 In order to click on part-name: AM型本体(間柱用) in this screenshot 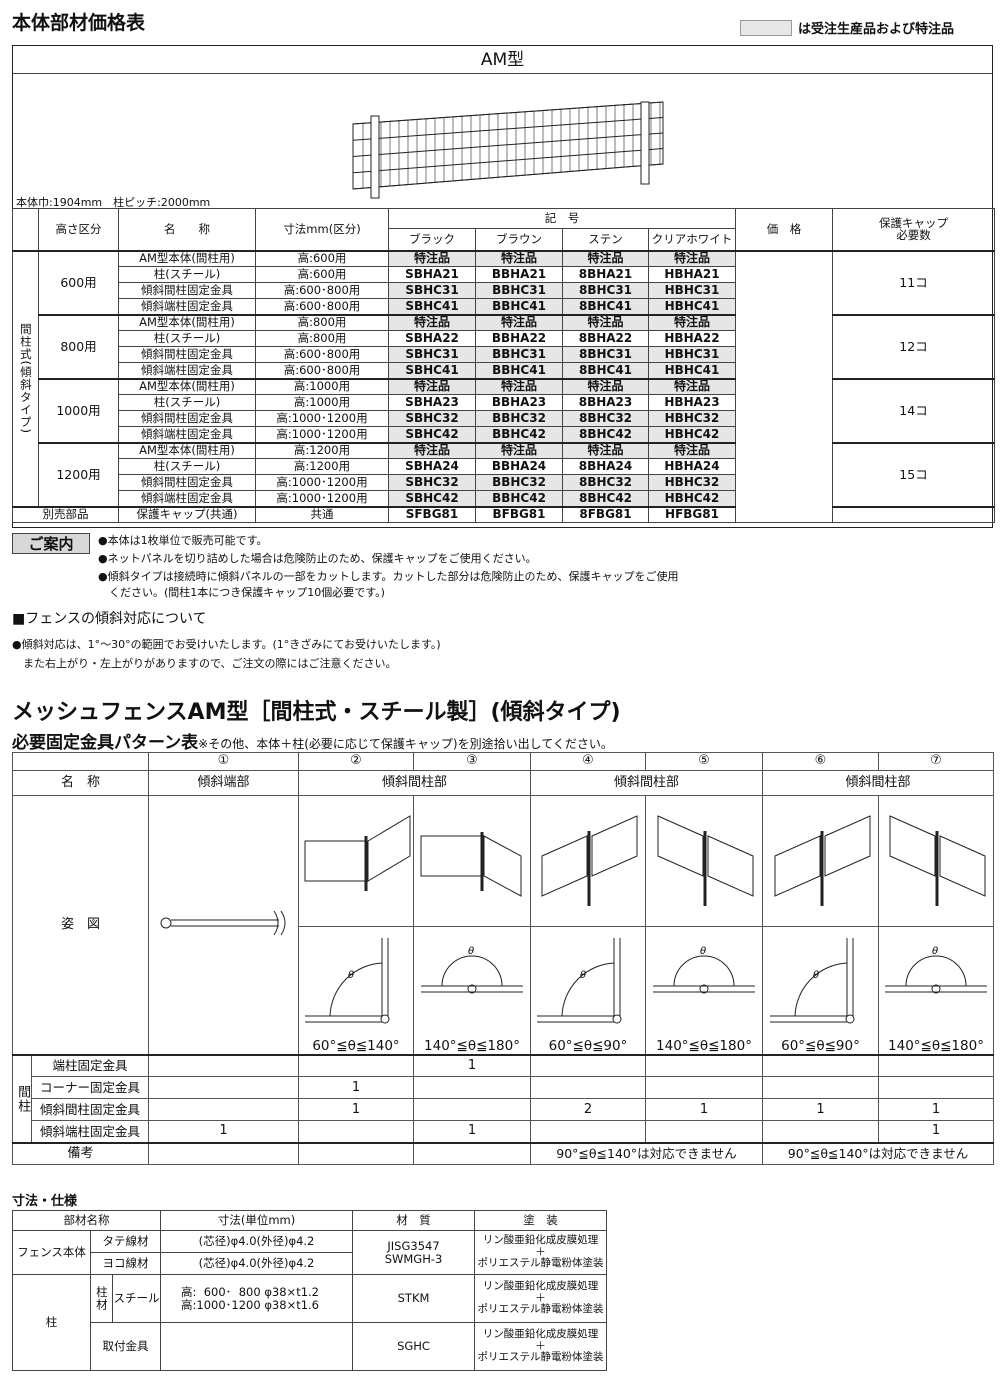, I will do `click(187, 386)`.